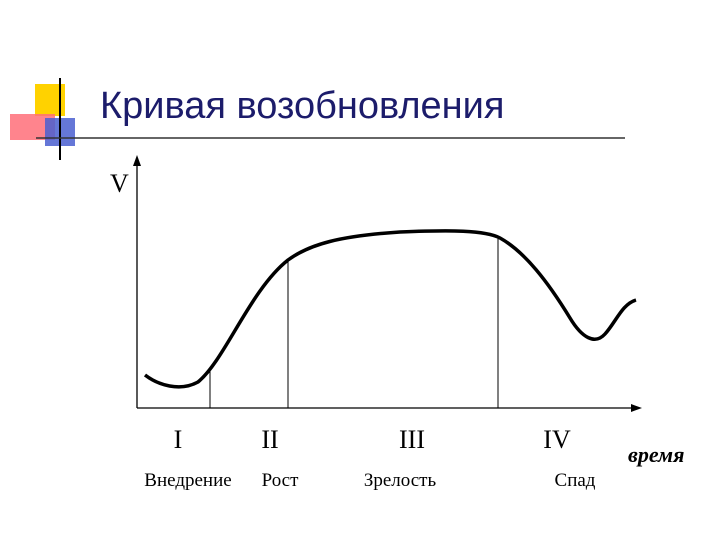 The height and width of the screenshot is (540, 720). What do you see at coordinates (119, 183) in the screenshot?
I see `y-axis-label: V` at bounding box center [119, 183].